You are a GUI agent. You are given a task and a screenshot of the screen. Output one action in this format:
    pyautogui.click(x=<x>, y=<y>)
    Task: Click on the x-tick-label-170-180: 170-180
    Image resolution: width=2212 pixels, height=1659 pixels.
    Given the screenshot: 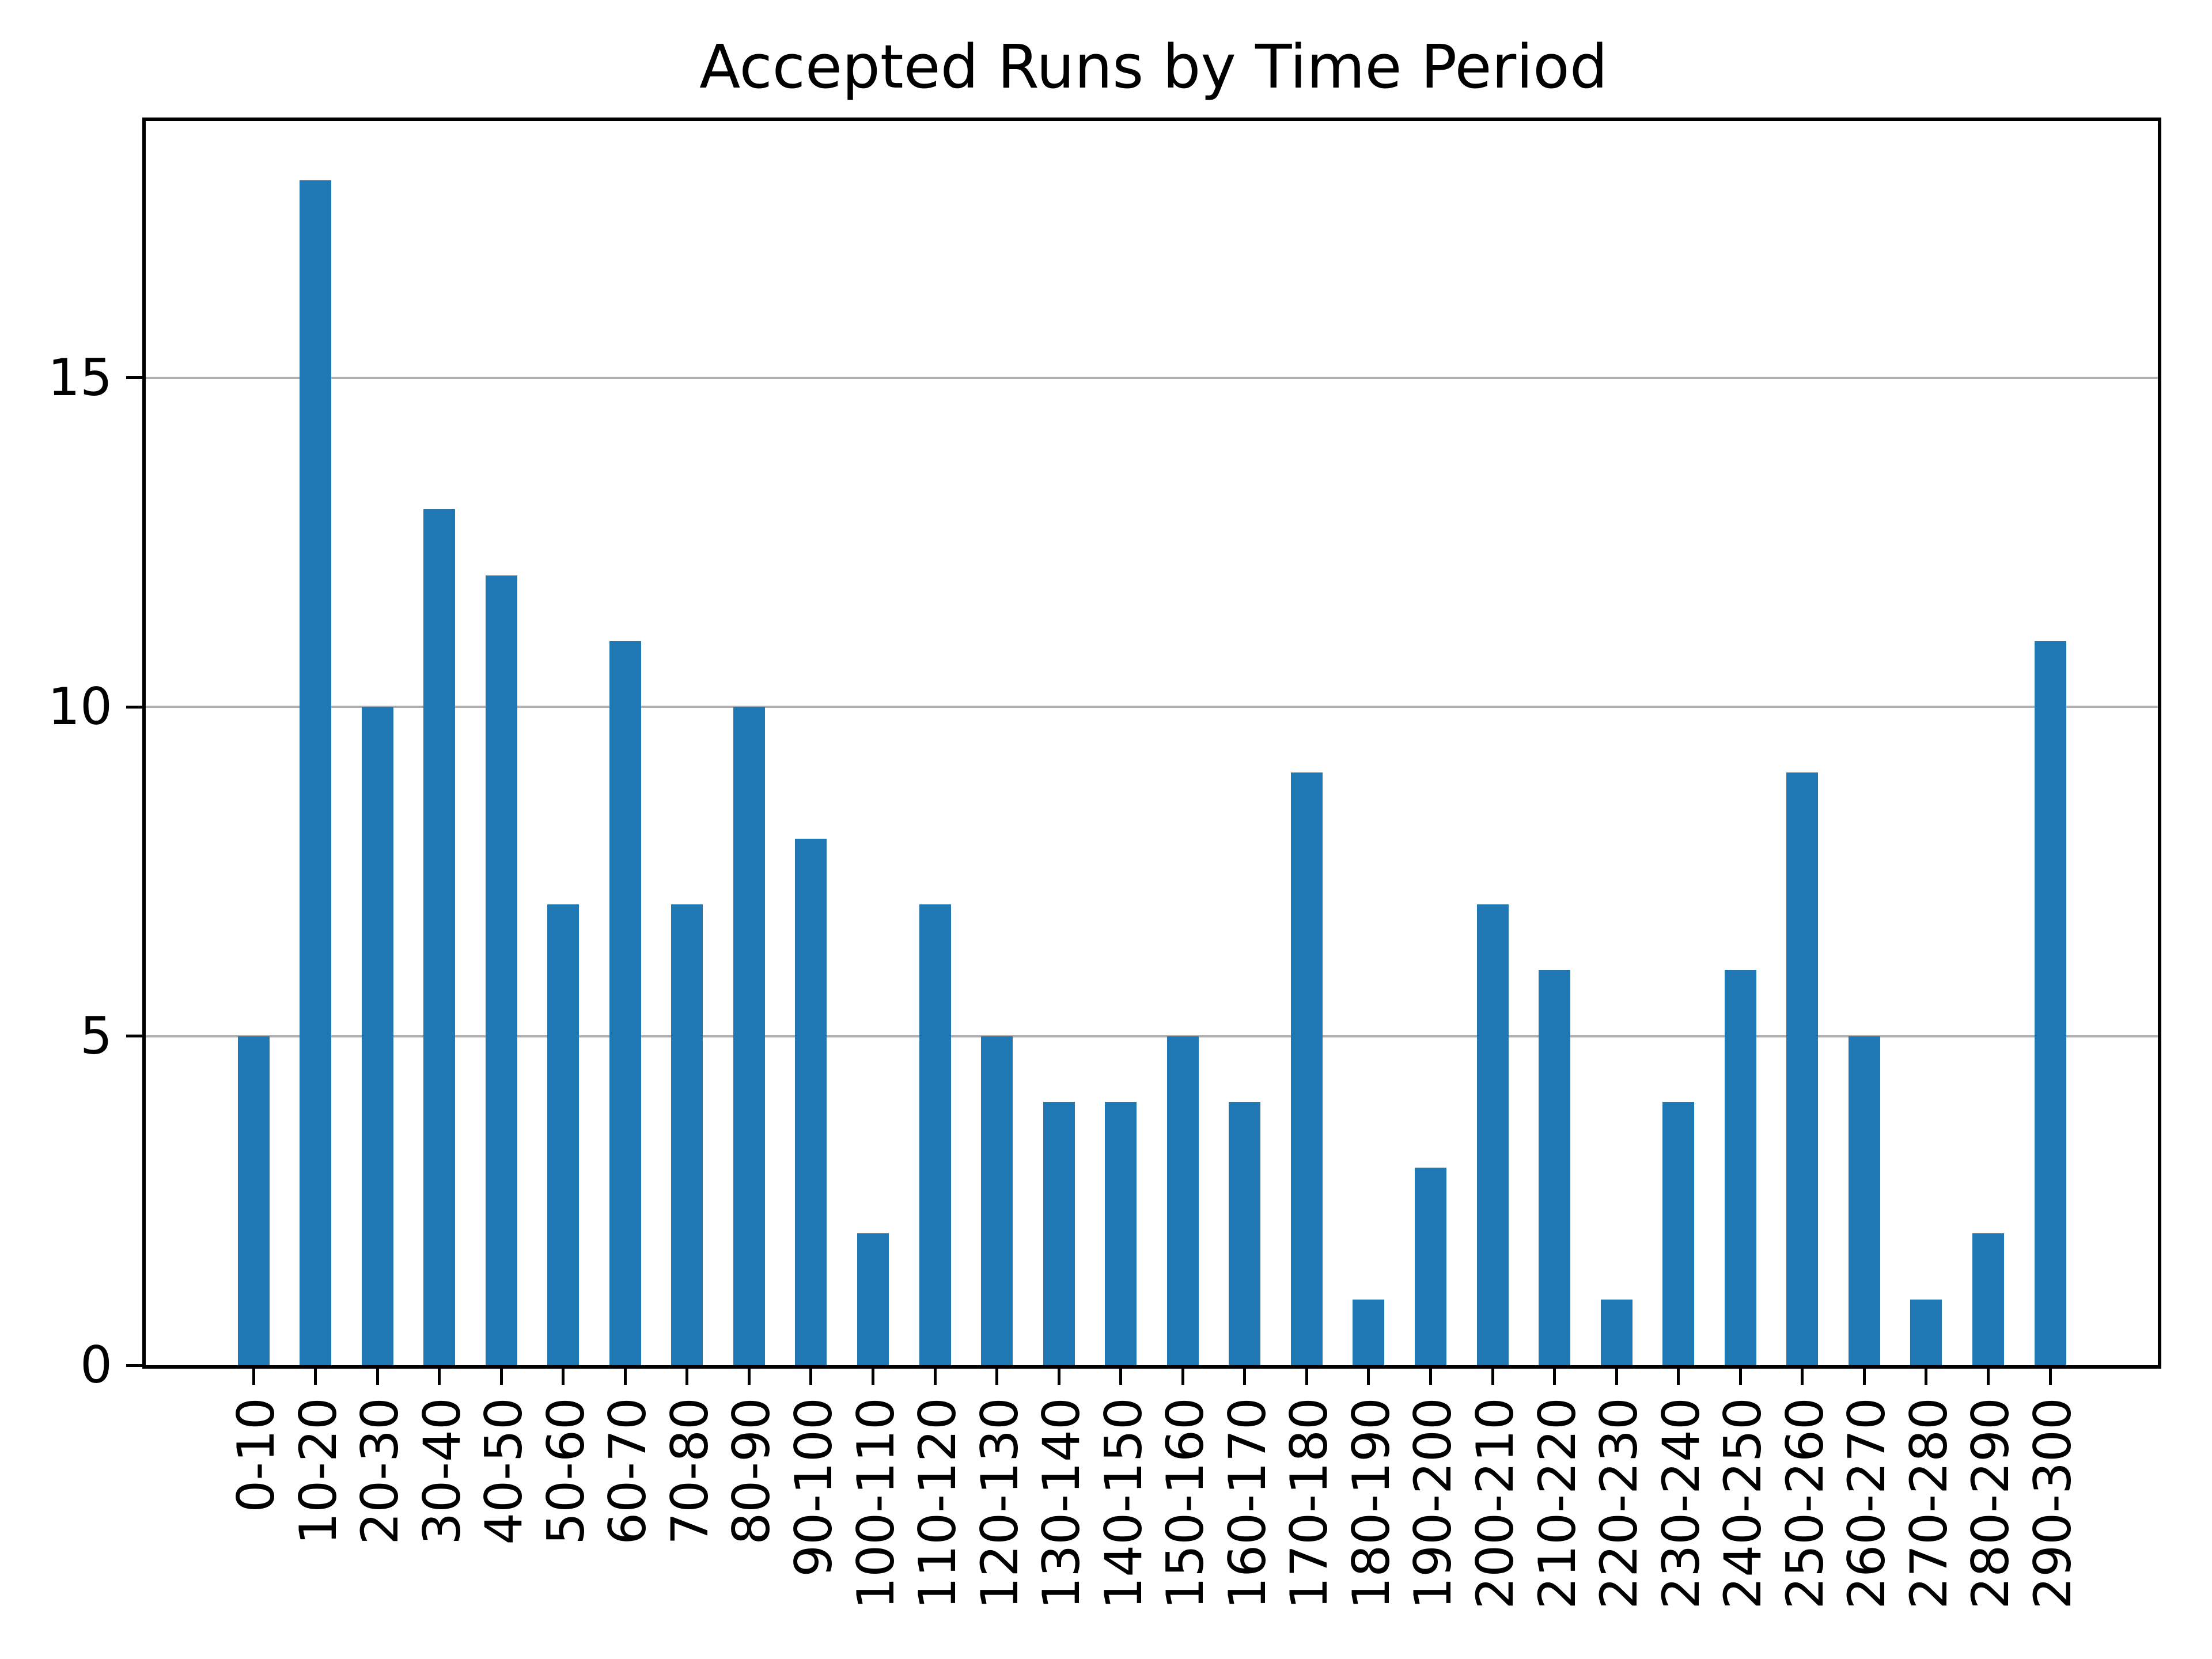 What is the action you would take?
    pyautogui.click(x=1309, y=1503)
    